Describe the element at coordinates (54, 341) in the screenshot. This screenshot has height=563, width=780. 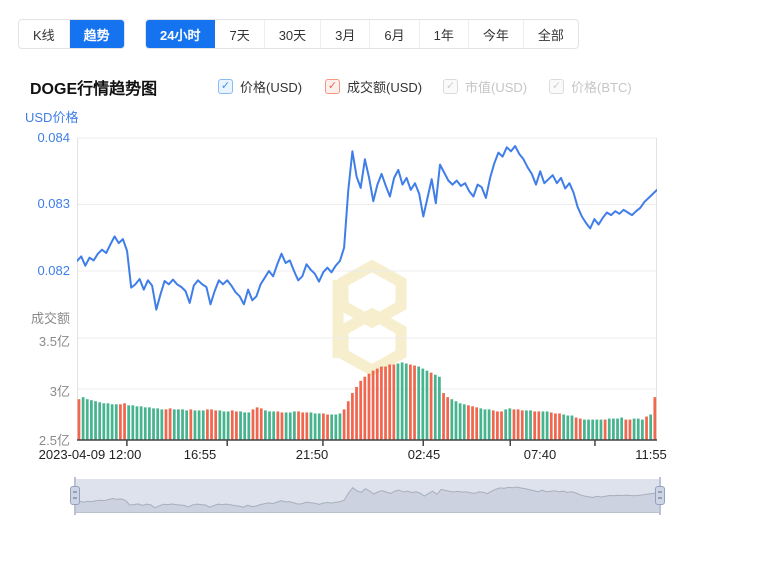
I see `volume-tick: 3.5亿` at that location.